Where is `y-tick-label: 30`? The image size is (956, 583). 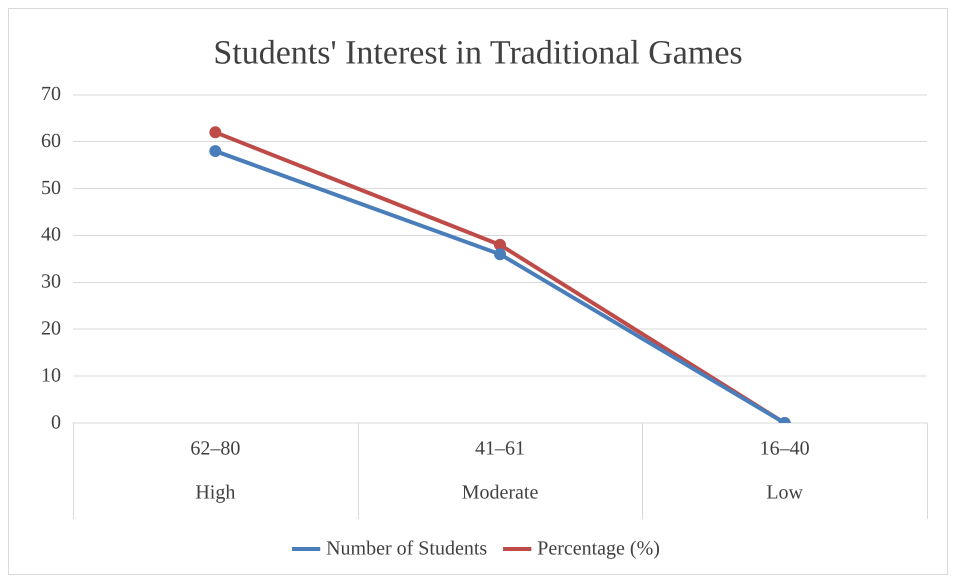 y-tick-label: 30 is located at coordinates (51, 281).